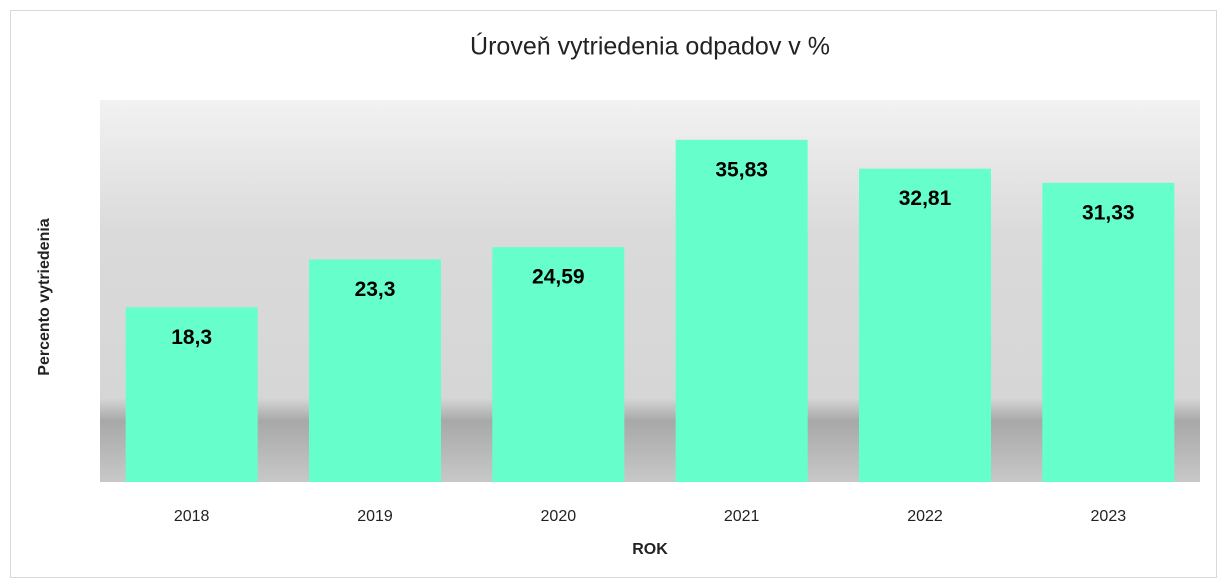  Describe the element at coordinates (192, 516) in the screenshot. I see `x-tick-label: 2018` at that location.